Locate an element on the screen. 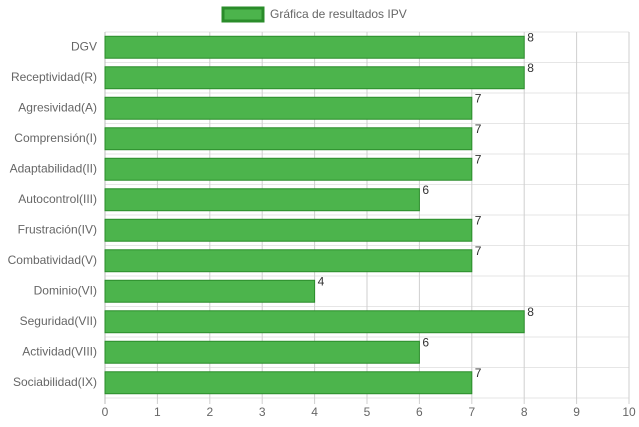 The width and height of the screenshot is (639, 427). y-tick-label: Autocontrol(III) is located at coordinates (57, 199).